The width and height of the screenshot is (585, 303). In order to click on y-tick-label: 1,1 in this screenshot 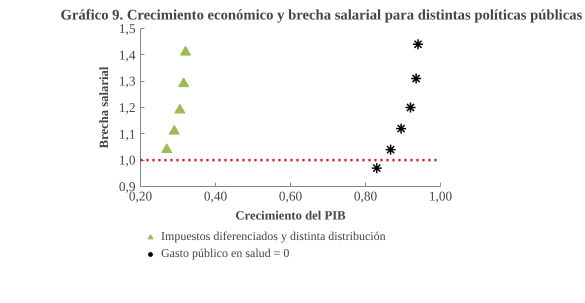, I will do `click(127, 134)`.